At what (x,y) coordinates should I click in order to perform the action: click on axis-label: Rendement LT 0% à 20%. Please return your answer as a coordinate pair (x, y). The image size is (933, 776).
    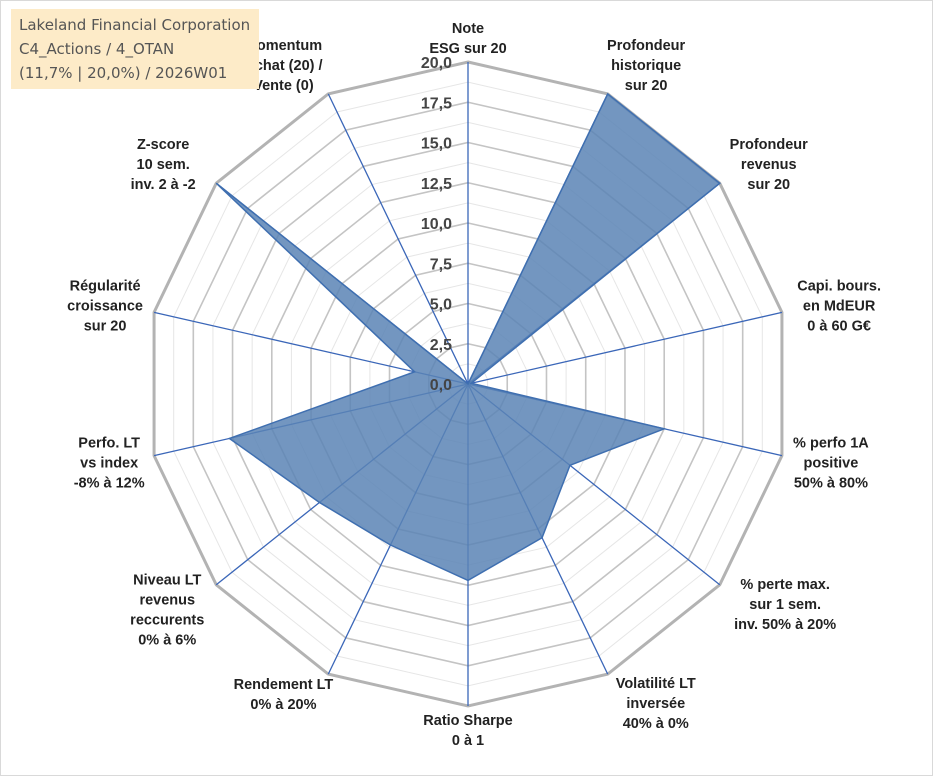
    Looking at the image, I should click on (284, 695).